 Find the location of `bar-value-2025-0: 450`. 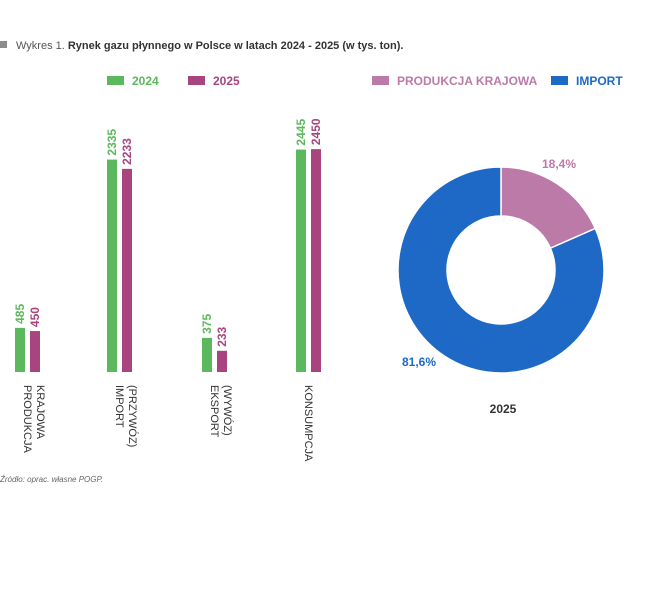

bar-value-2025-0: 450 is located at coordinates (35, 317).